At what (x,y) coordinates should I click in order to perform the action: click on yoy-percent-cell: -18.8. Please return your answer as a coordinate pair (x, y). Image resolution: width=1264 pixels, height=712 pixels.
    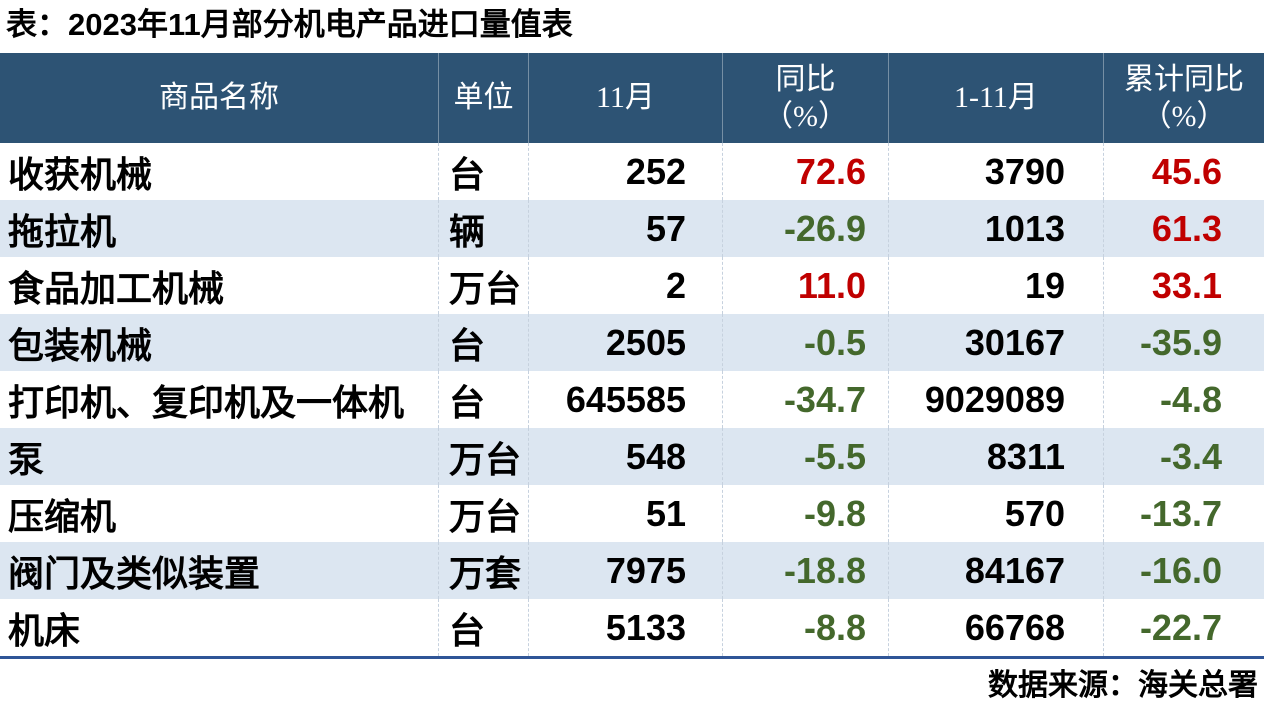
    Looking at the image, I should click on (805, 570).